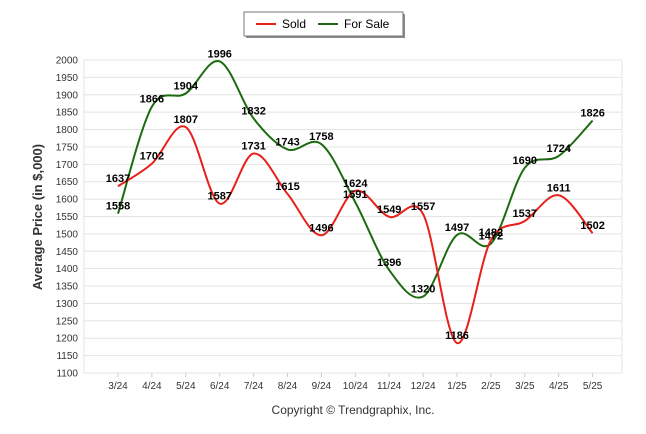 The image size is (646, 434). Describe the element at coordinates (322, 386) in the screenshot. I see `x-tick-label: 9/24` at that location.